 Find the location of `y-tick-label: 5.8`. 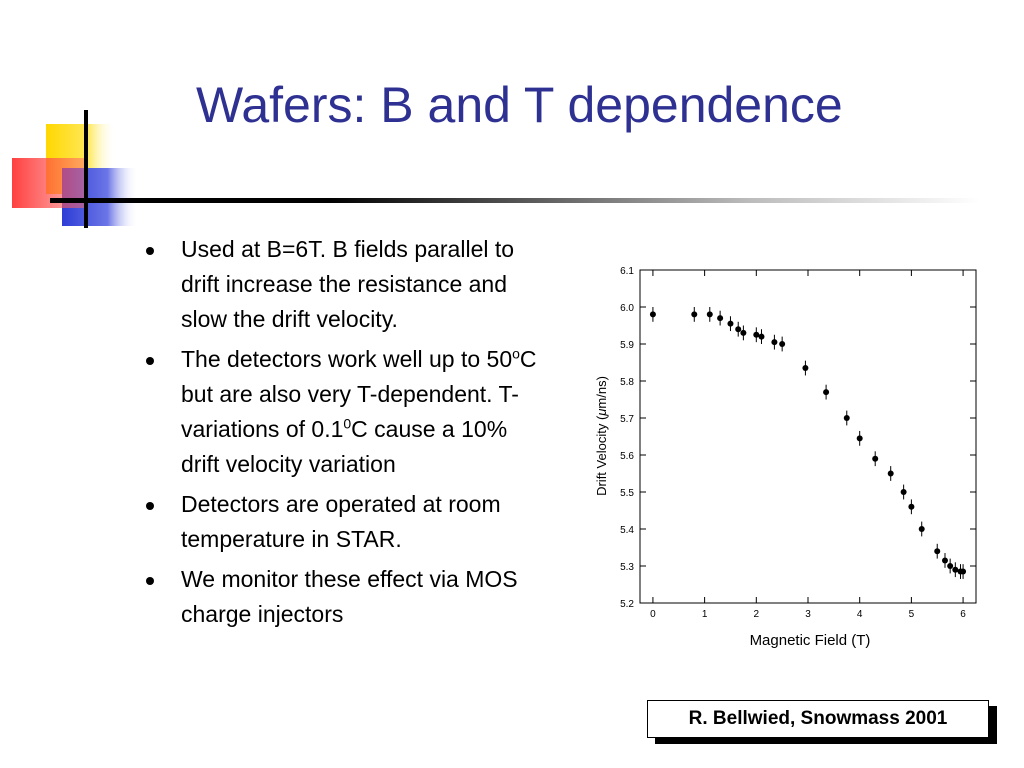

y-tick-label: 5.8 is located at coordinates (627, 382).